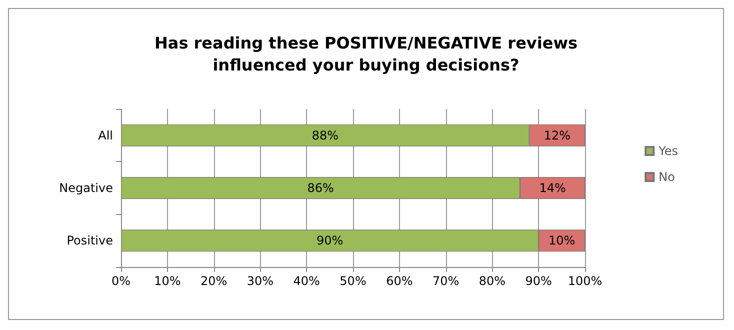 This screenshot has height=330, width=734. I want to click on x-tick-label: 30%, so click(260, 281).